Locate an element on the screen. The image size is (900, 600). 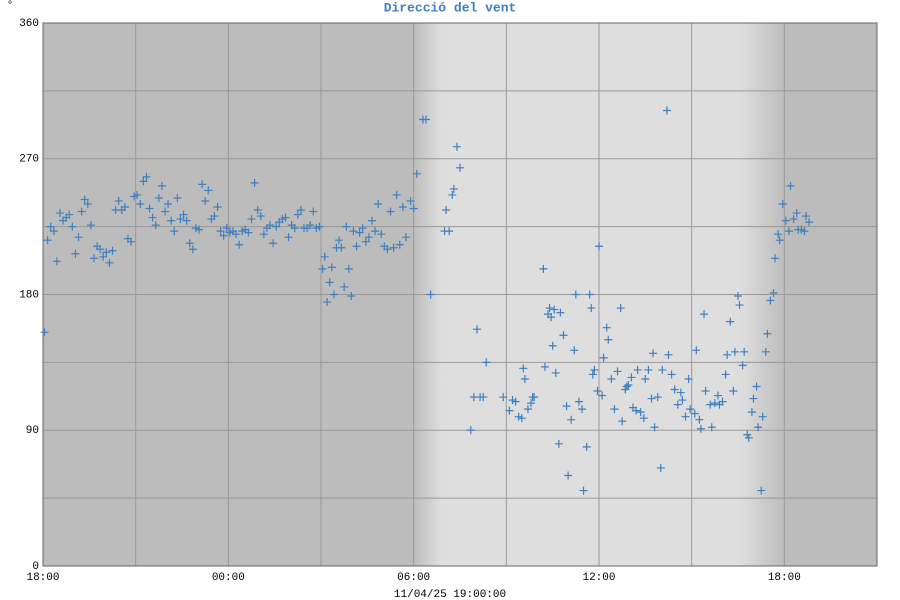
chart-title: Direcció del vent is located at coordinates (450, 7).